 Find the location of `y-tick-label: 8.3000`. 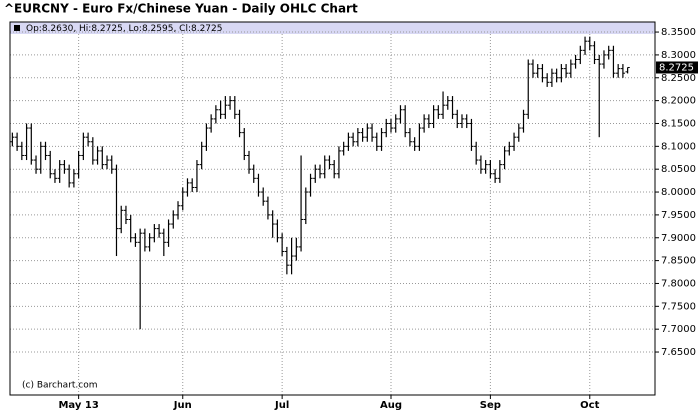

y-tick-label: 8.3000 is located at coordinates (678, 55).